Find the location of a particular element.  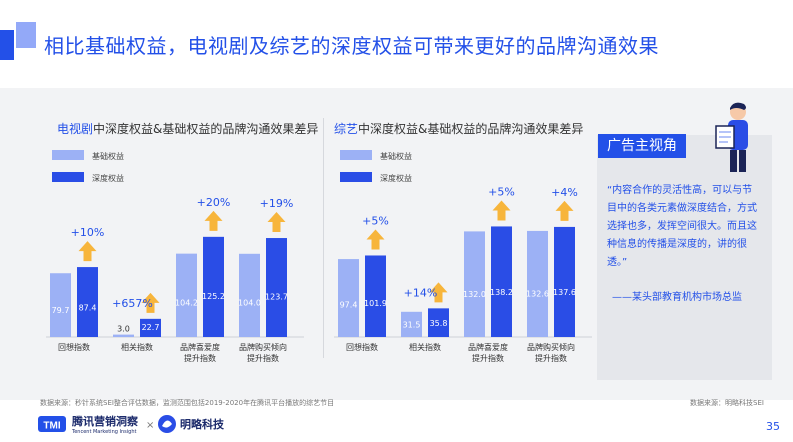

header-decoration-dark is located at coordinates (7, 45).